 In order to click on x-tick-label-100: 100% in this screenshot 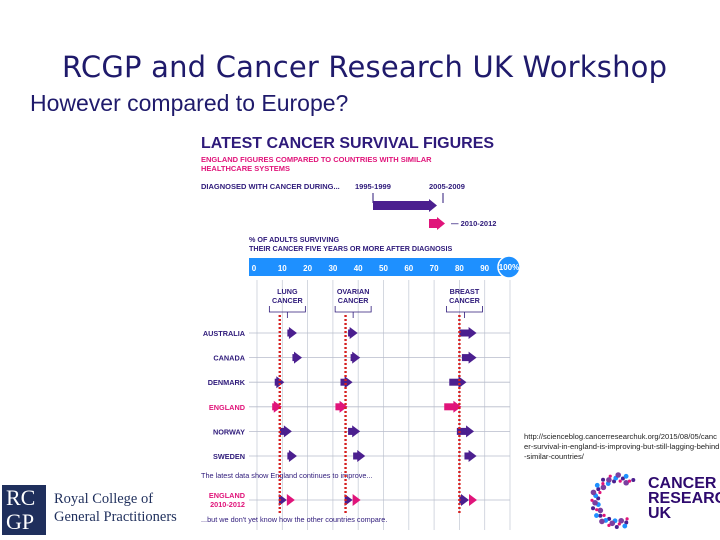, I will do `click(509, 267)`.